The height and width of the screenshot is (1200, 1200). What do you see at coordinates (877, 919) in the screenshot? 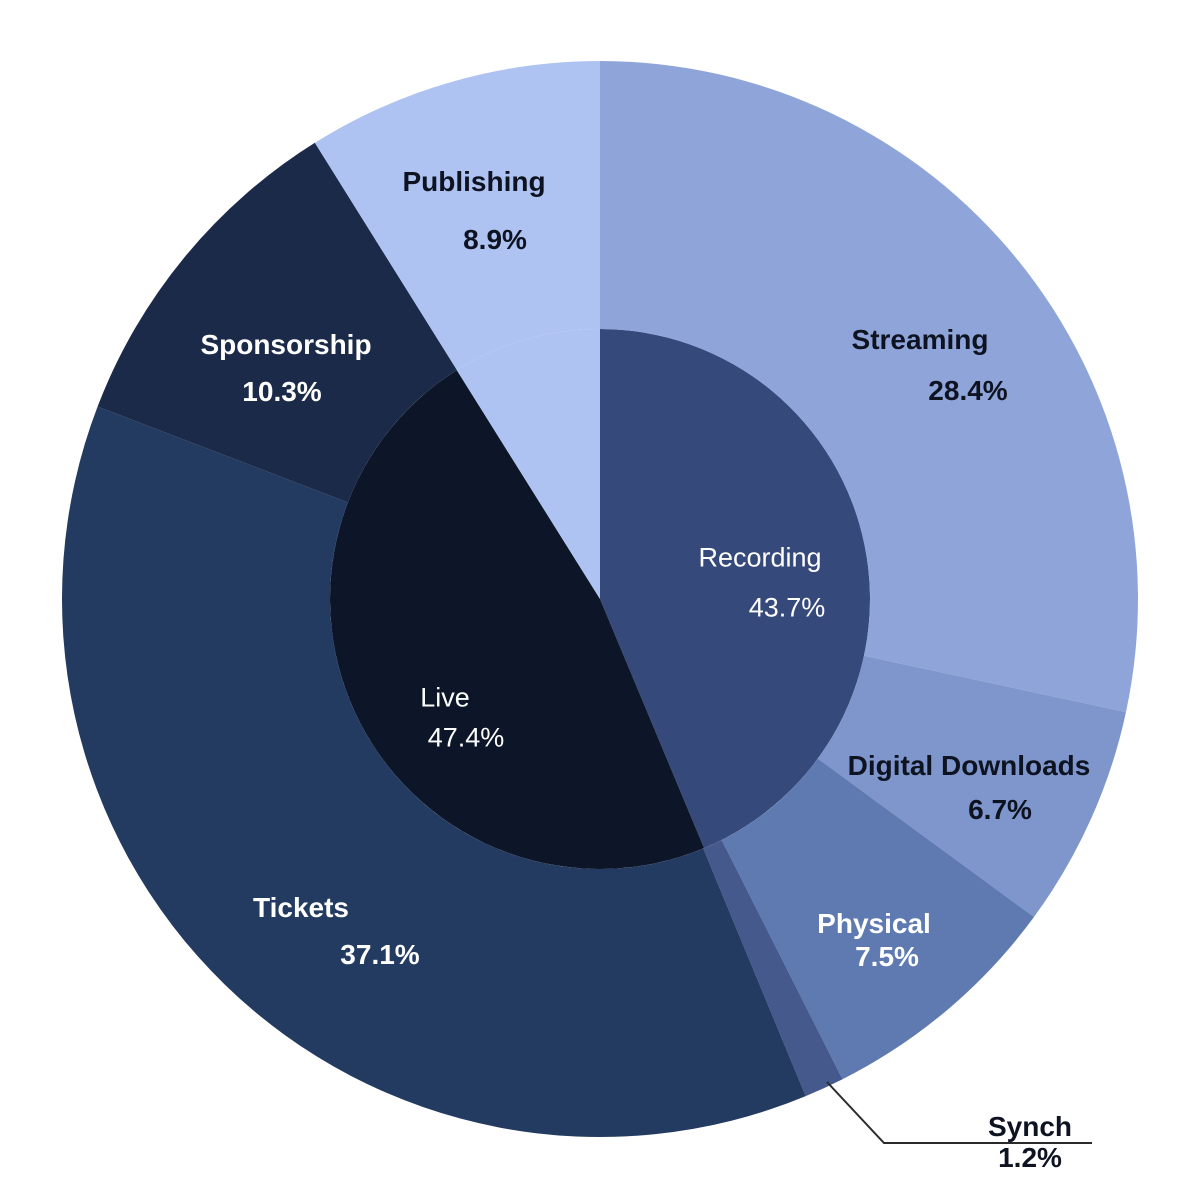
I see `slice-physical` at bounding box center [877, 919].